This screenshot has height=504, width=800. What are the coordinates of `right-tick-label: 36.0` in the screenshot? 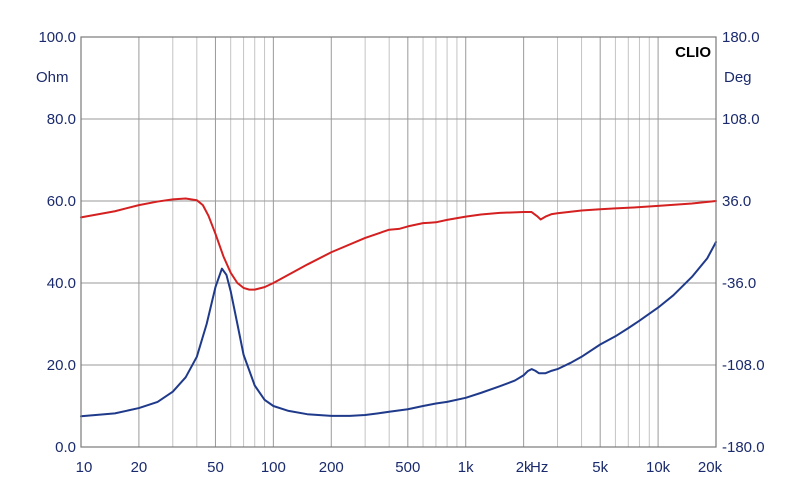 It's located at (736, 201).